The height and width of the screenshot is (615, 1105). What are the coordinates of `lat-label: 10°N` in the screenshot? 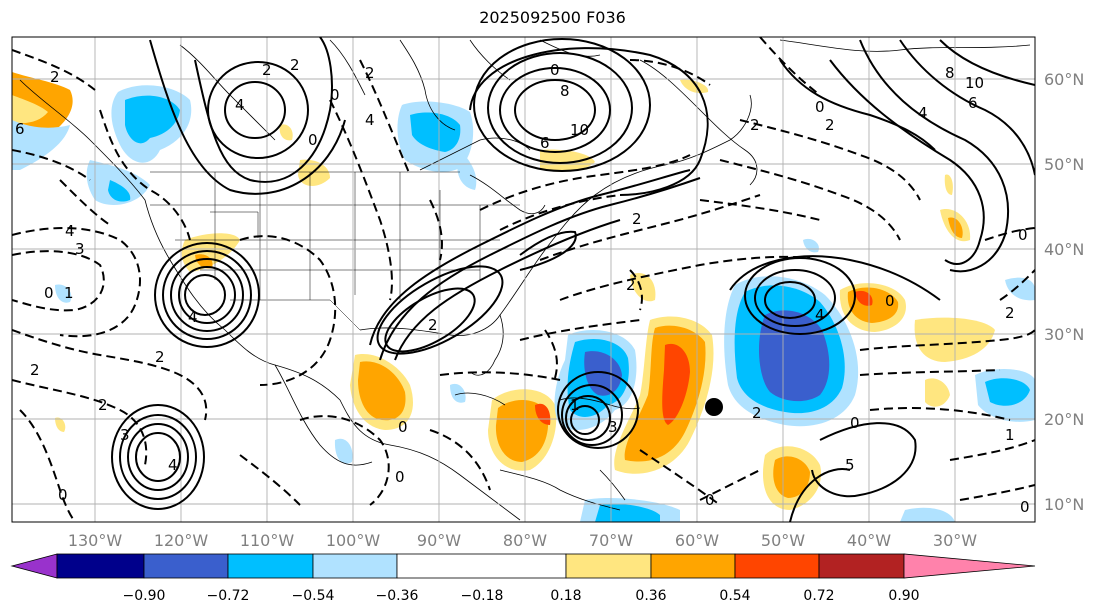 It's located at (1064, 504).